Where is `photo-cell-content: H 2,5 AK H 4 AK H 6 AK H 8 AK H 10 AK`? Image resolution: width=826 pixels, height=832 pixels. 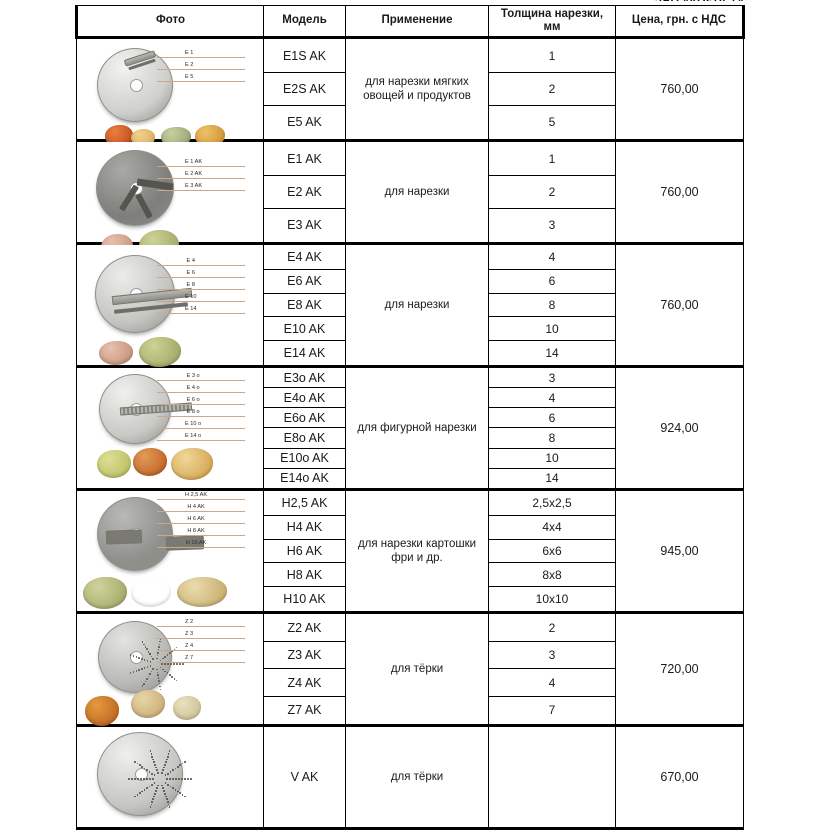
photo-cell-content: H 2,5 AK H 4 AK H 6 AK H 8 AK H 10 AK is located at coordinates (170, 551).